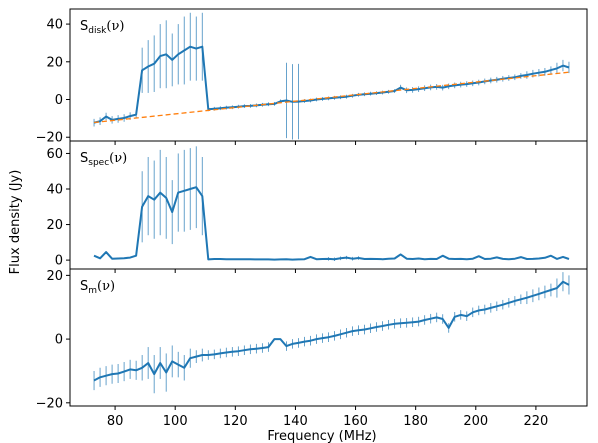 The image size is (598, 443). I want to click on y-axis-label: Flux density (Jy), so click(15, 222).